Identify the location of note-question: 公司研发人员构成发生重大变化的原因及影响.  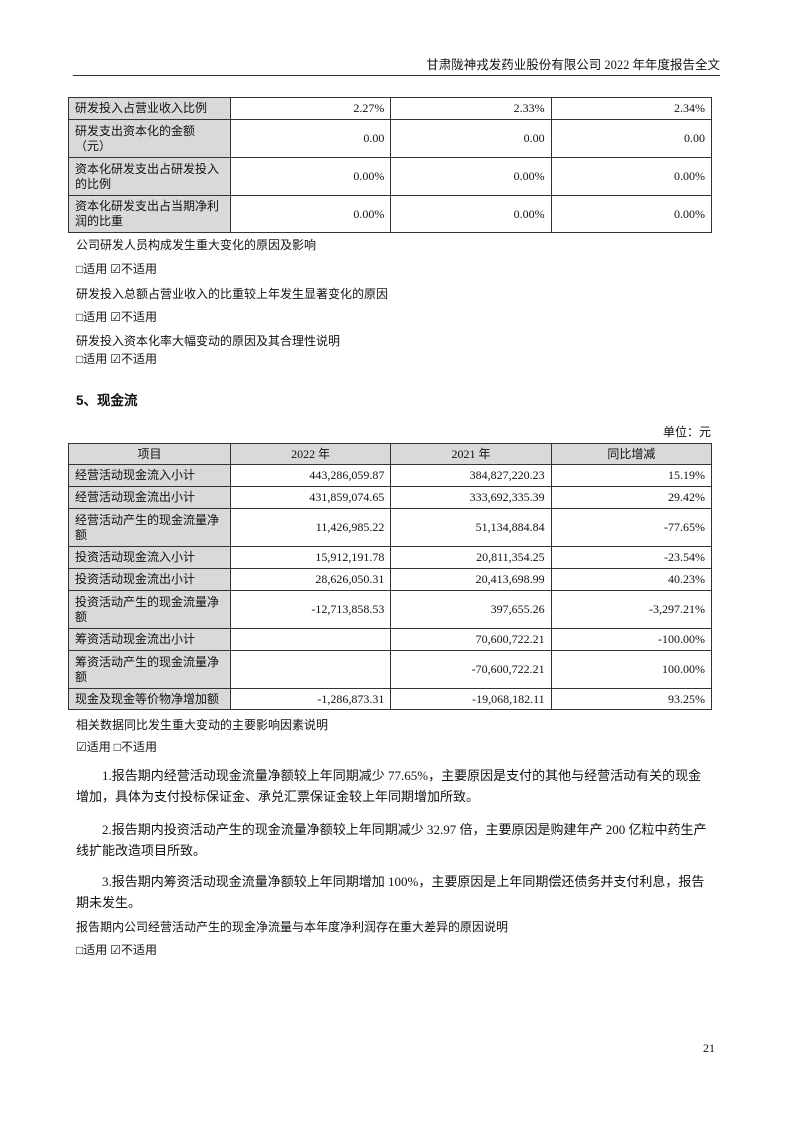
(196, 245).